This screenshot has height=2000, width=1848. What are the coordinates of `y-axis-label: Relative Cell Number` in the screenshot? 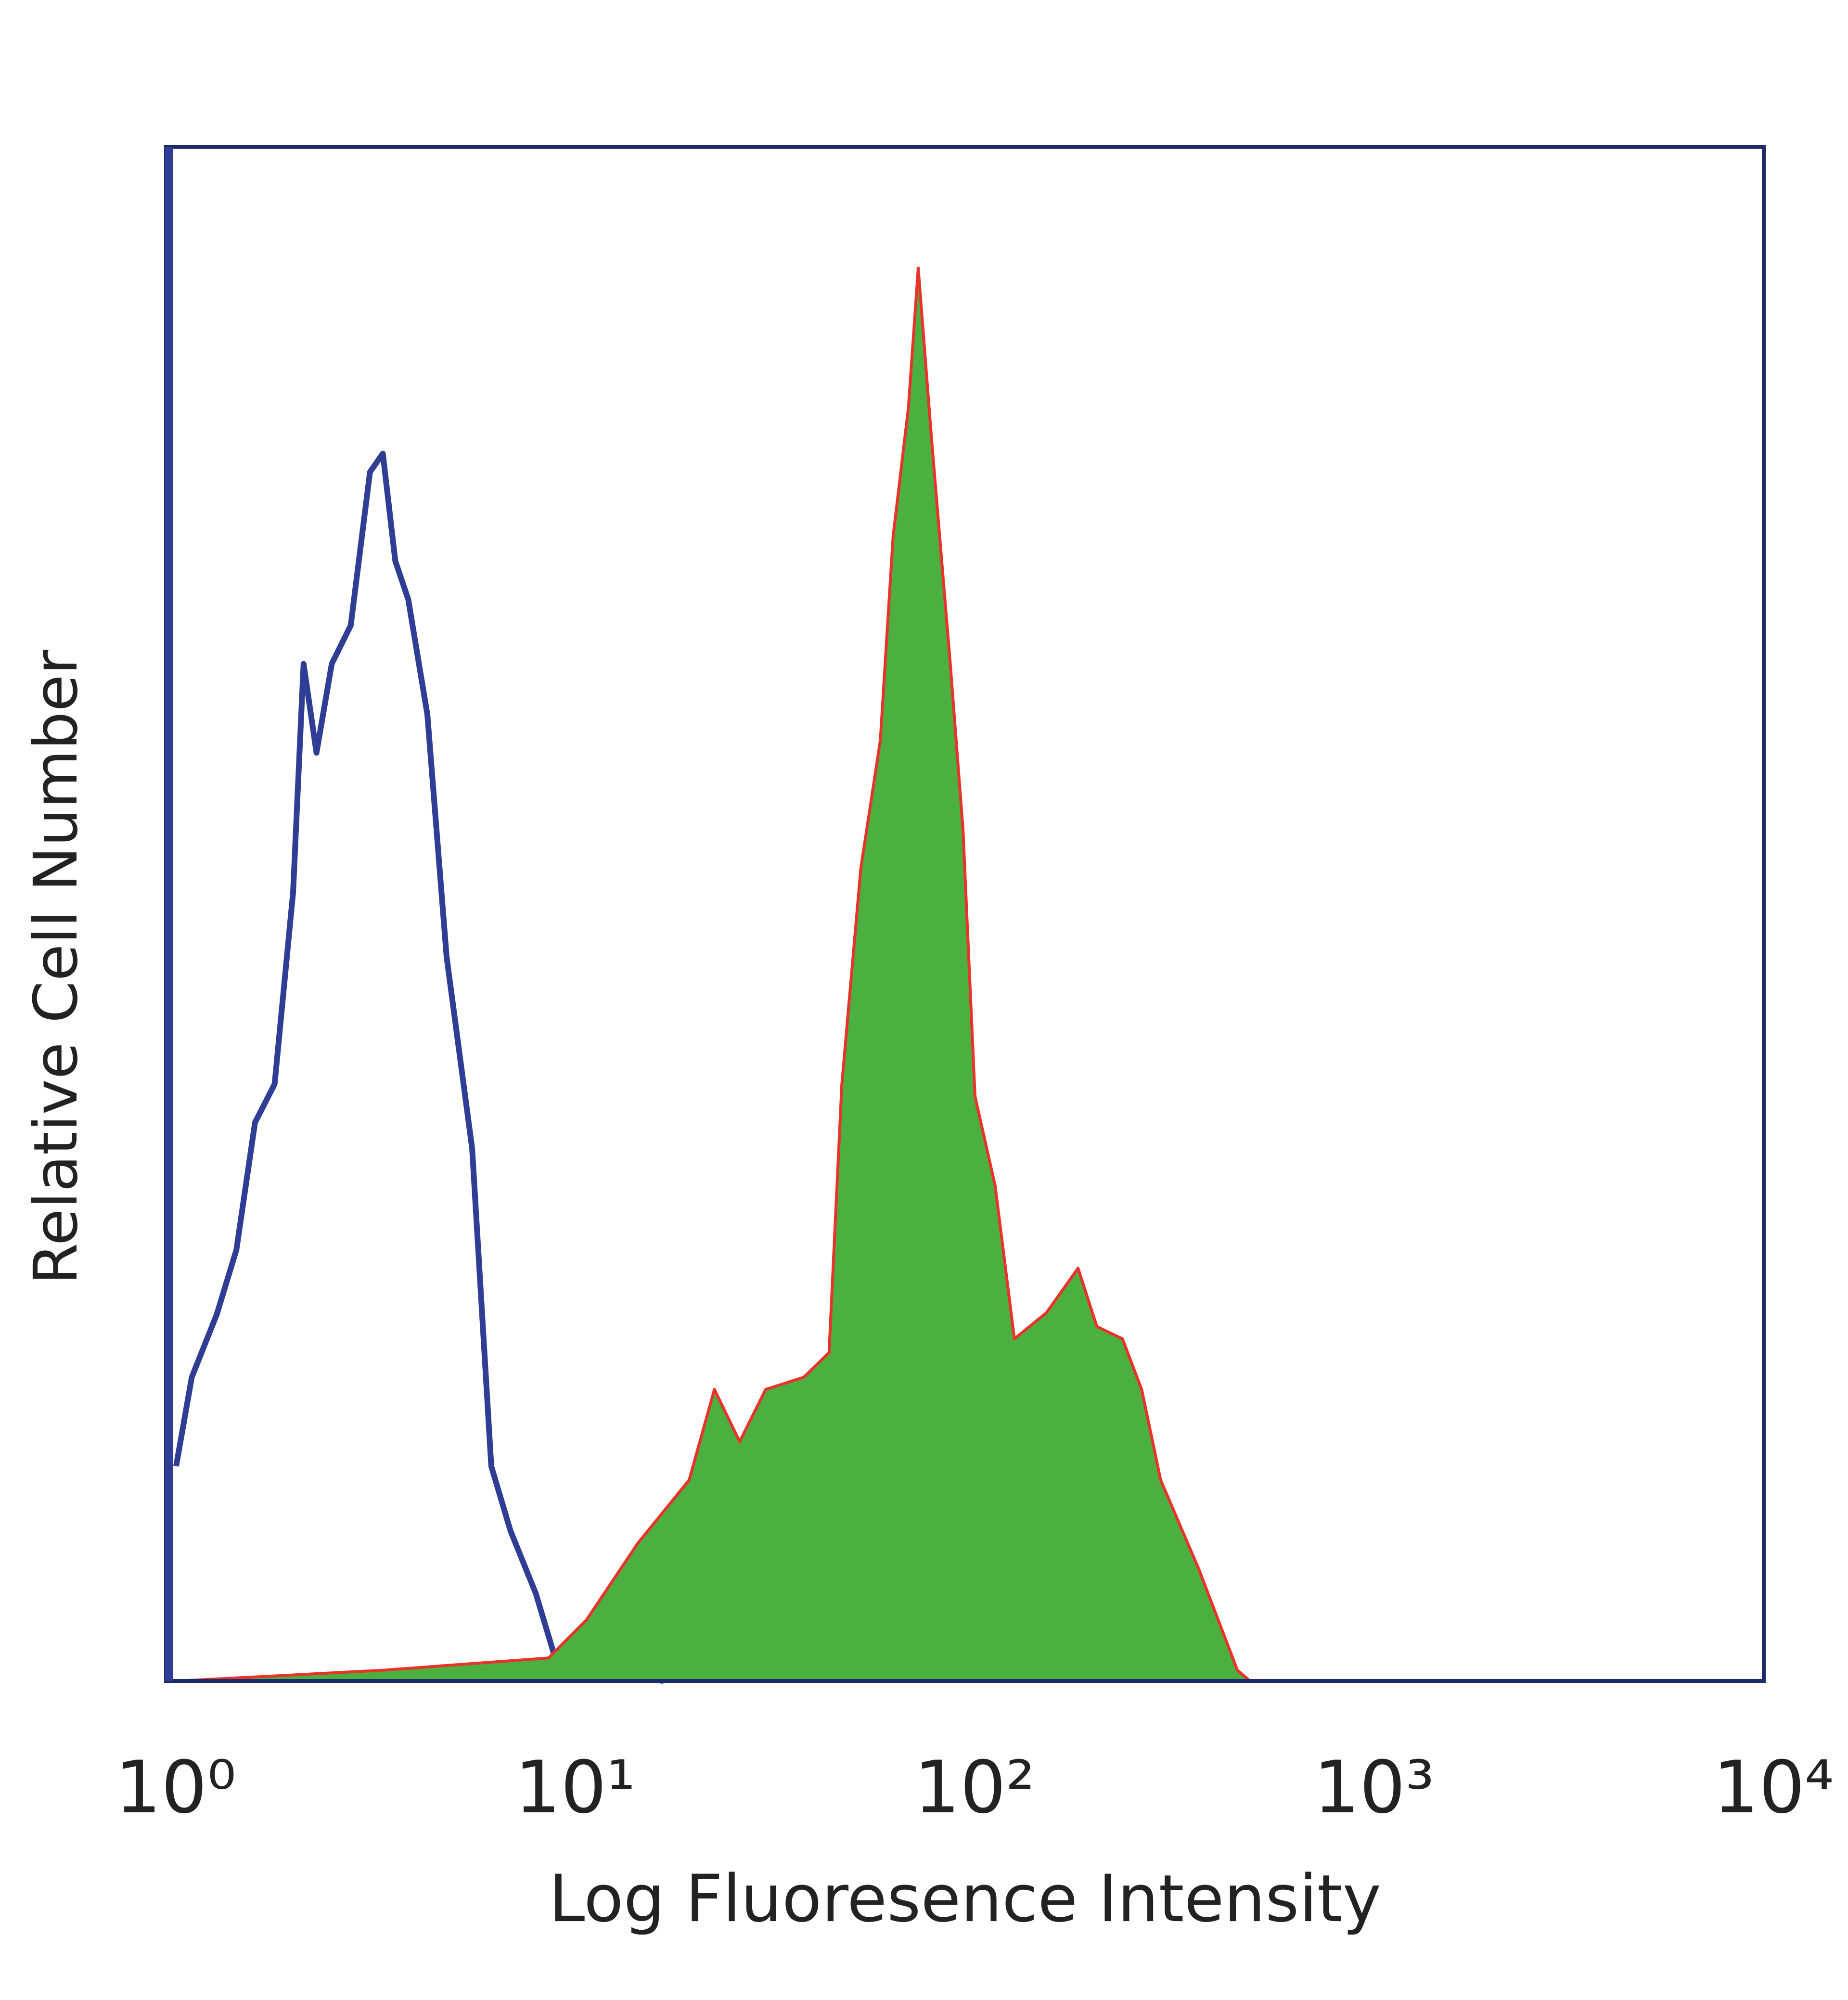 It's located at (56, 967).